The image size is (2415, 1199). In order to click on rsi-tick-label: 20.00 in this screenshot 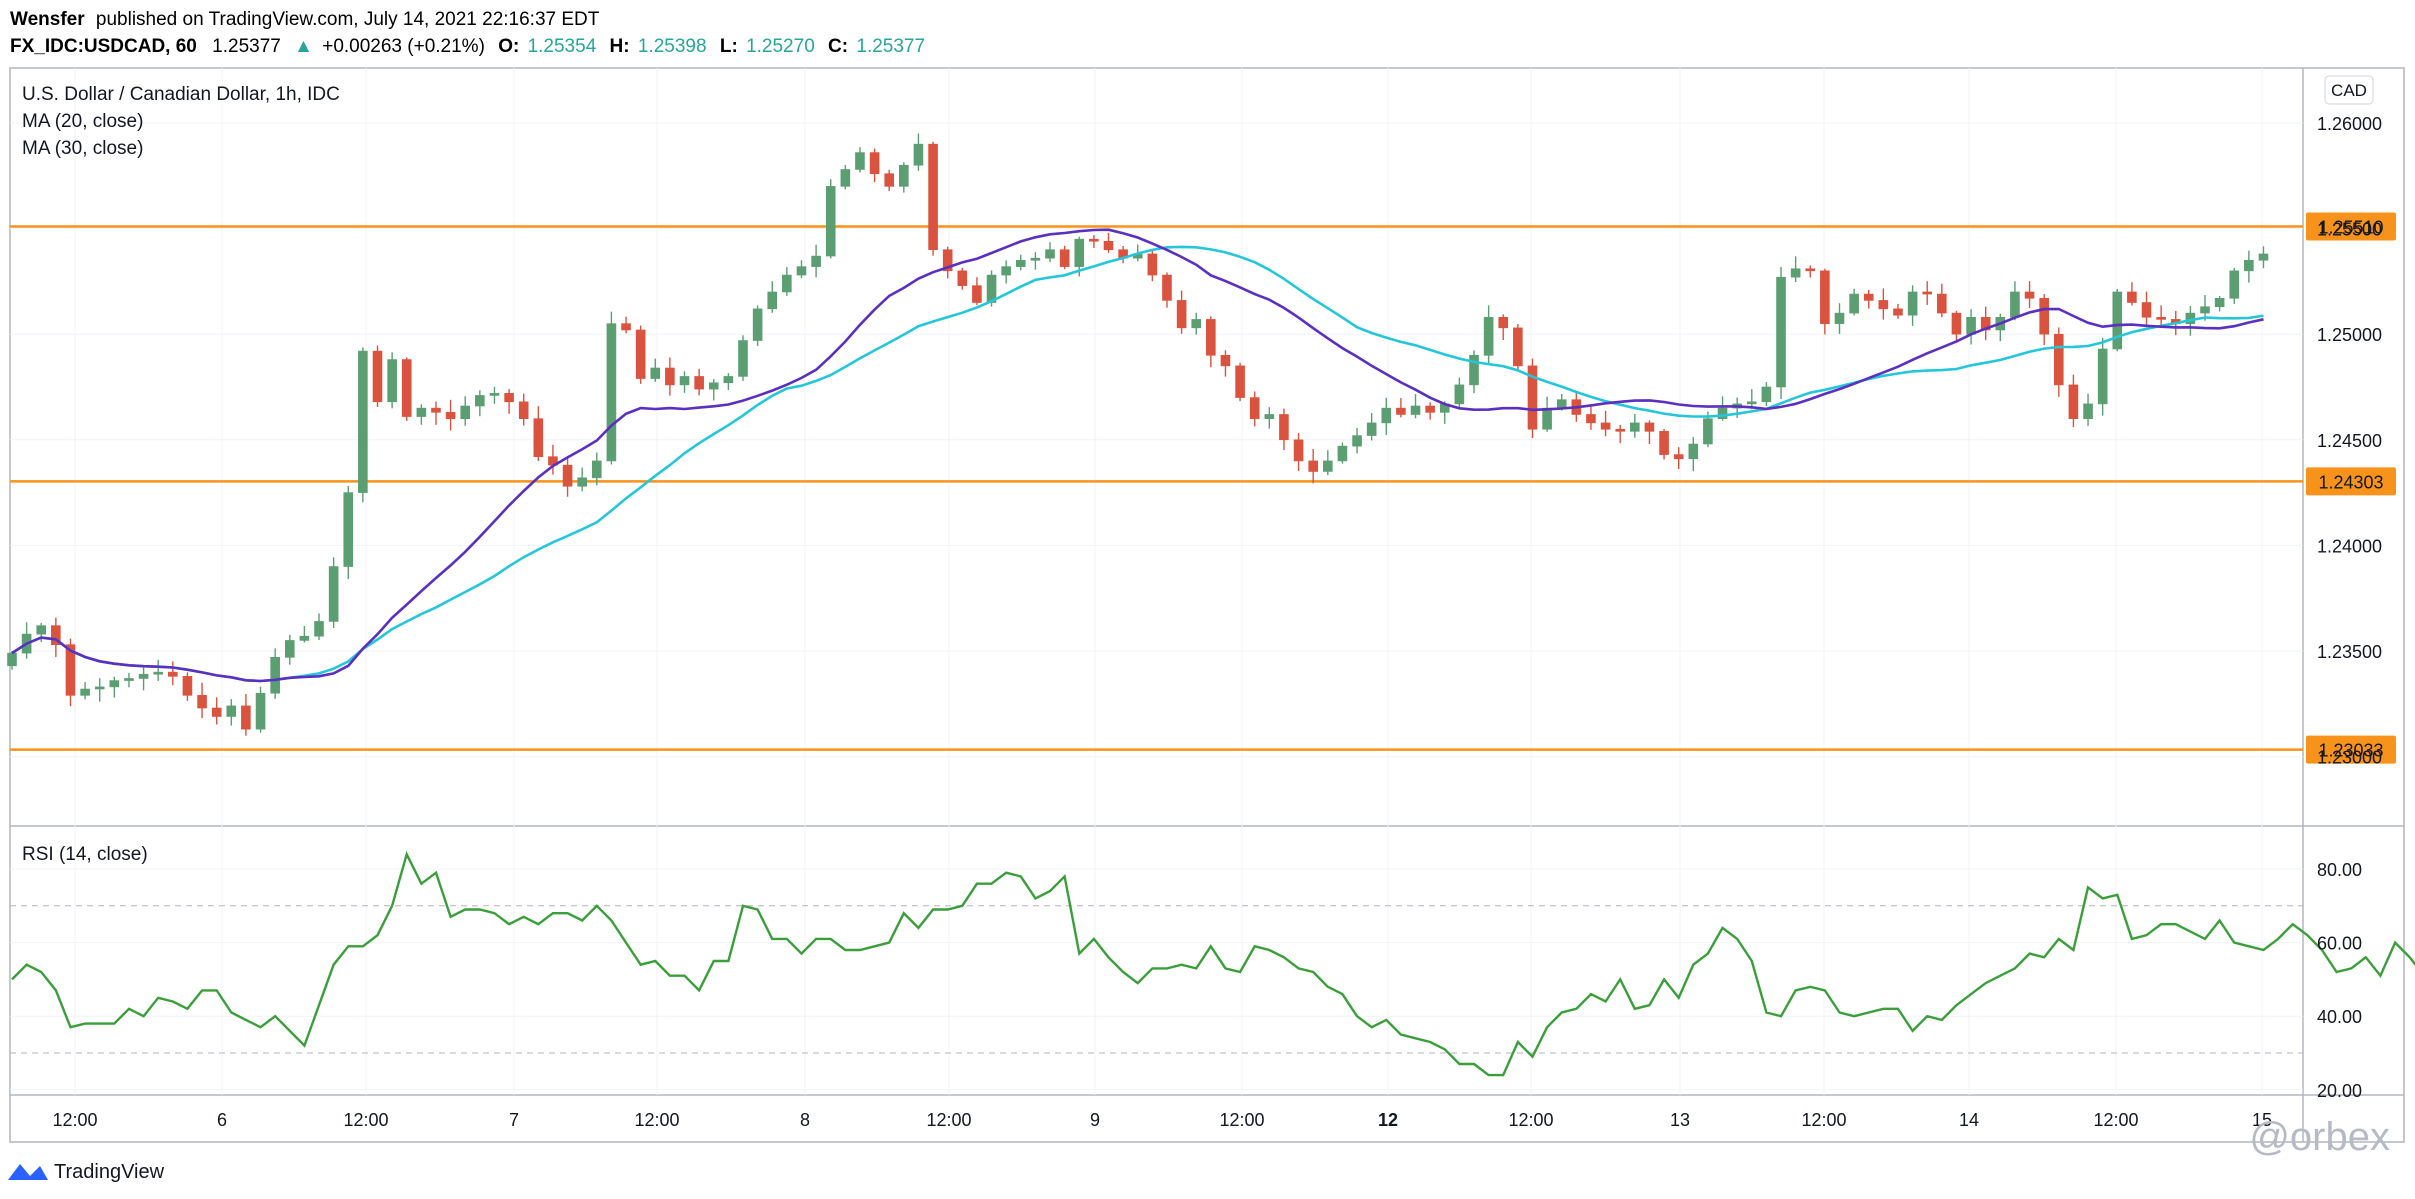, I will do `click(2339, 1091)`.